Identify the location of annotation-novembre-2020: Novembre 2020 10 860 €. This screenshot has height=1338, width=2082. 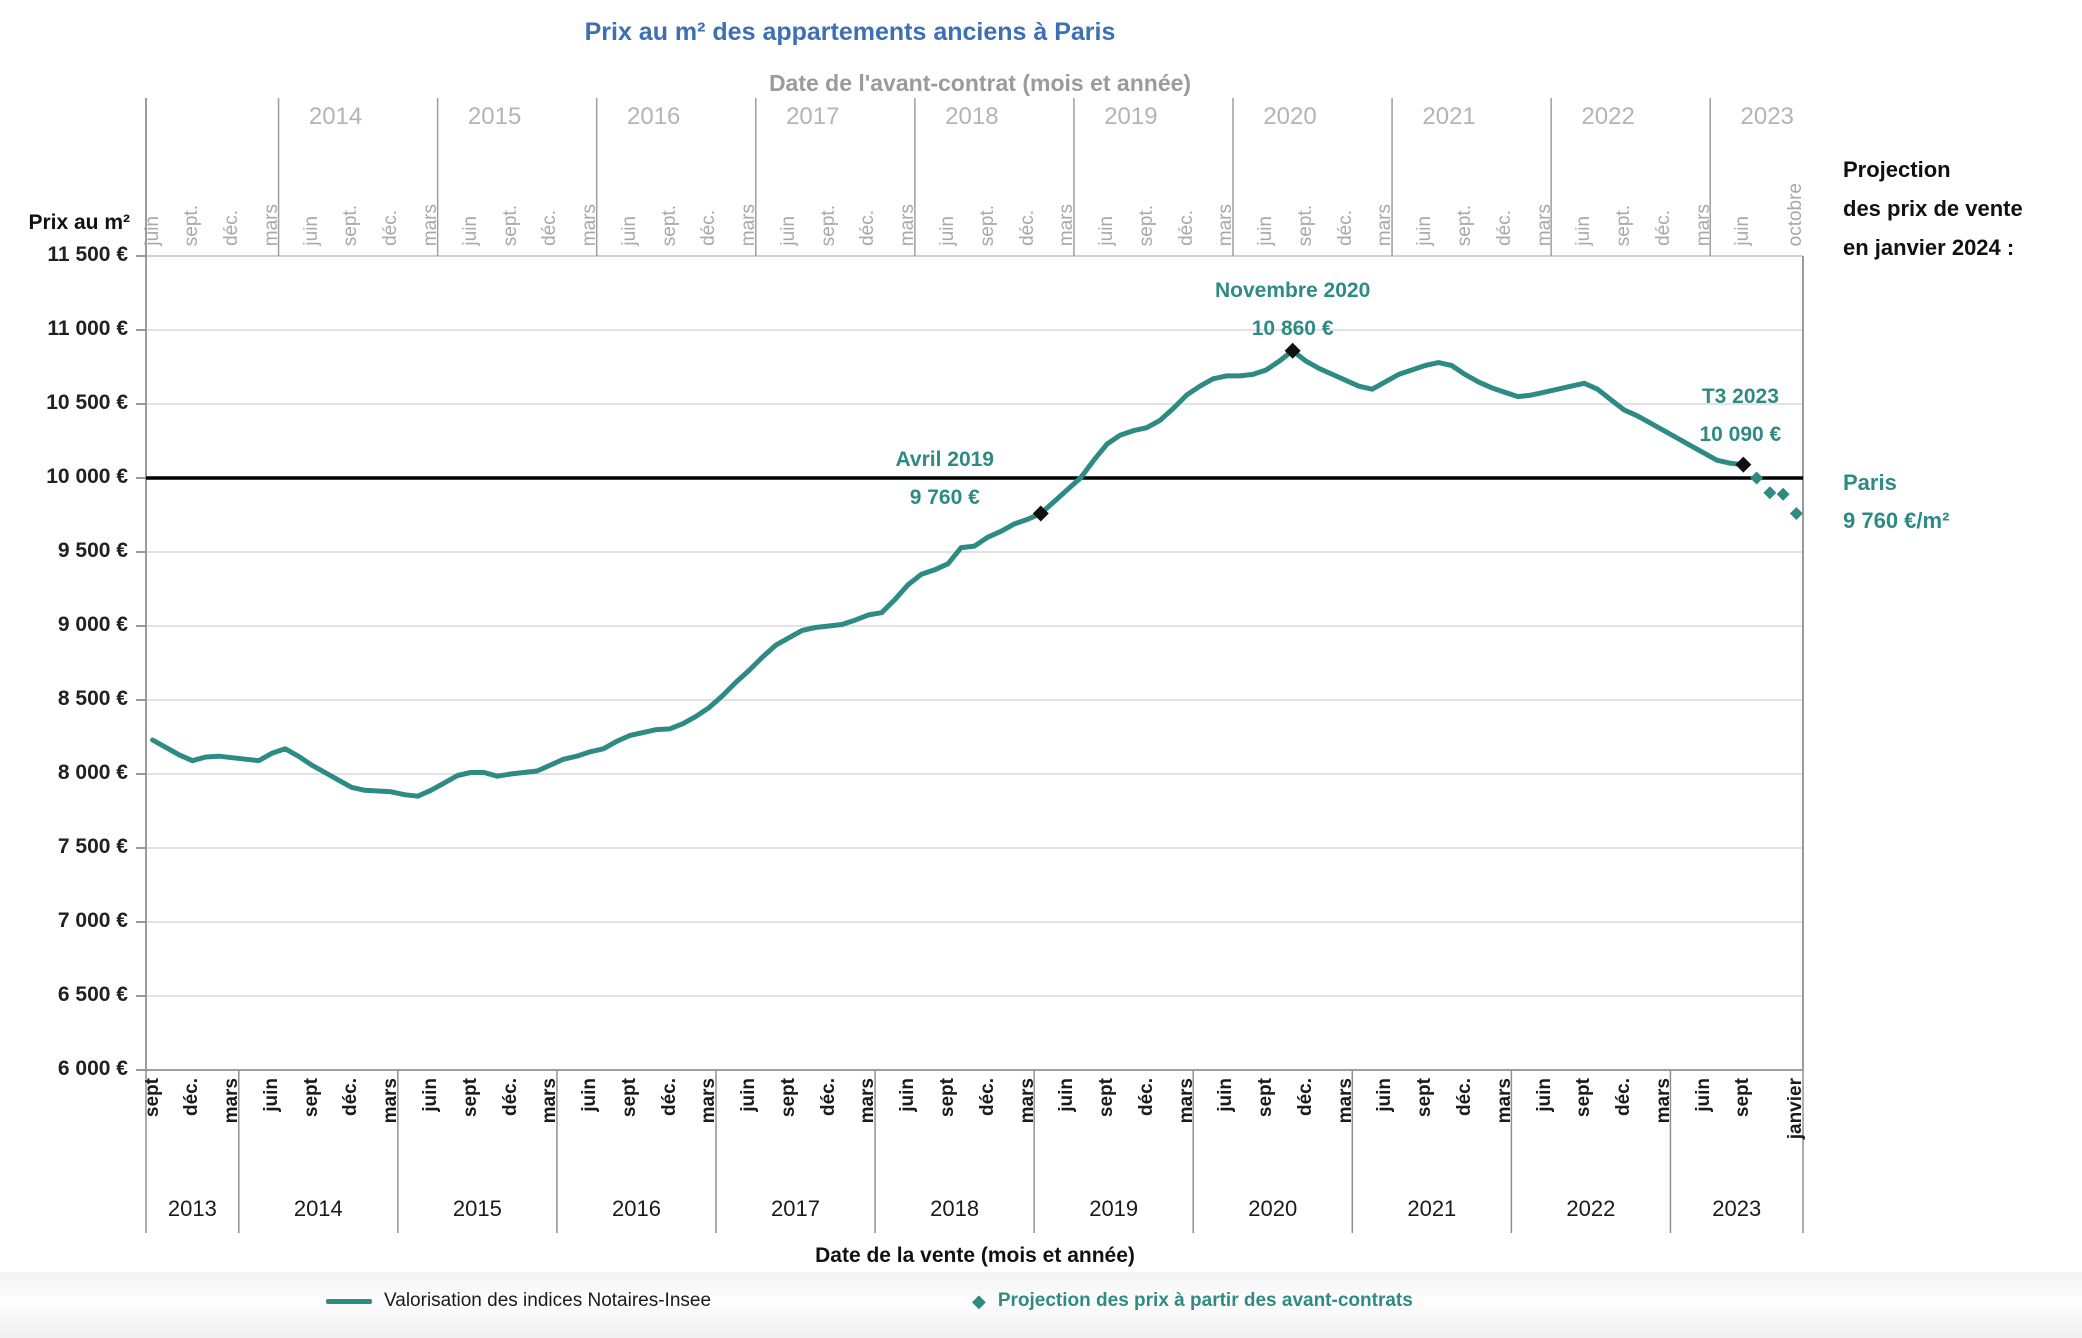
(1292, 310).